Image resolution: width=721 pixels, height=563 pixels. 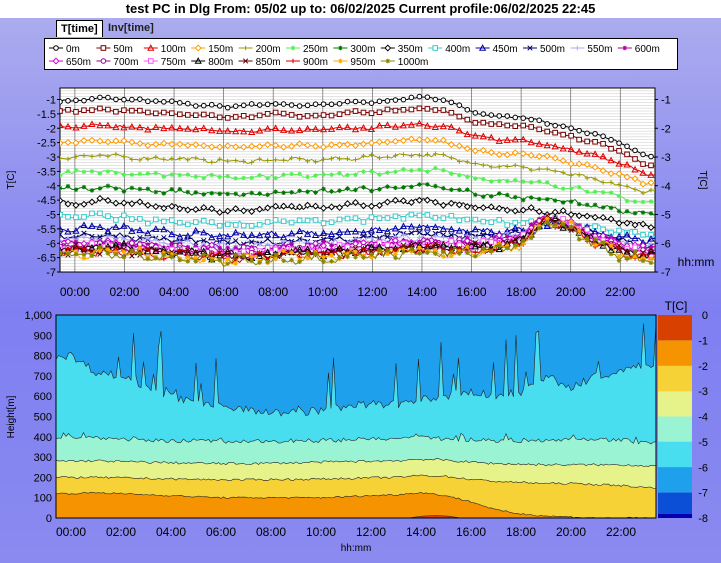 What do you see at coordinates (675, 480) in the screenshot?
I see `colorbar-swatch` at bounding box center [675, 480].